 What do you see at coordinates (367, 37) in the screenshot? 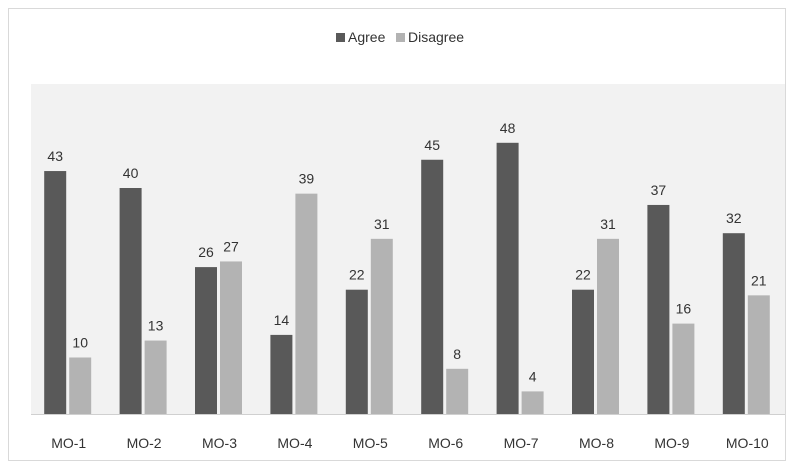
I see `legend-label-agree: Agree` at bounding box center [367, 37].